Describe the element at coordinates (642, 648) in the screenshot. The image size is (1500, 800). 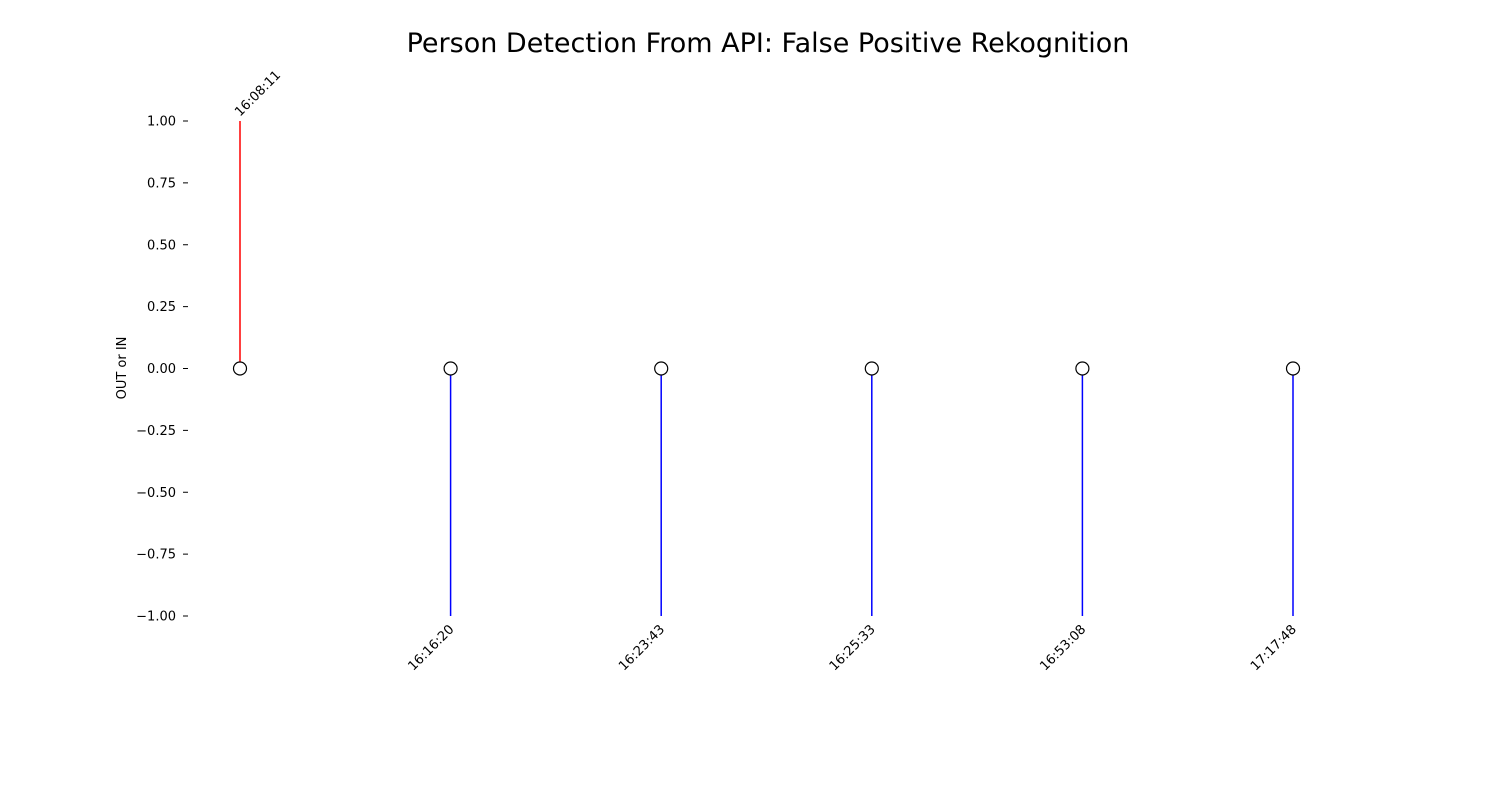
I see `event-time-label: 16:23:43` at that location.